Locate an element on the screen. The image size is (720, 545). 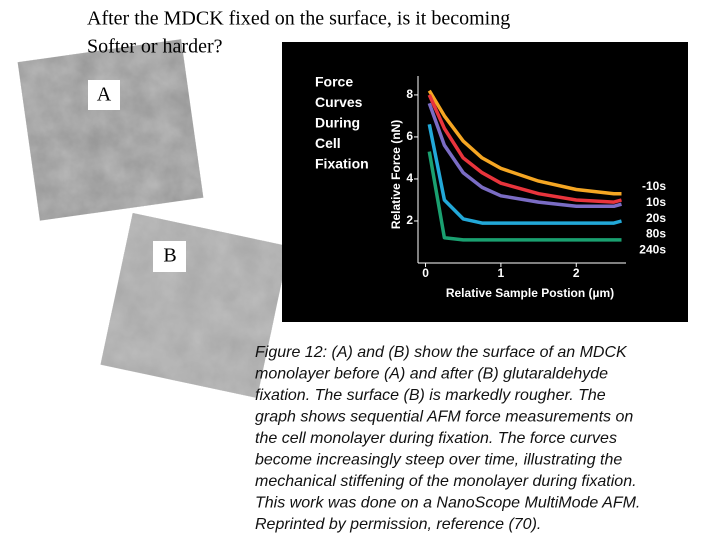
y-tick-label: 4 is located at coordinates (409, 178).